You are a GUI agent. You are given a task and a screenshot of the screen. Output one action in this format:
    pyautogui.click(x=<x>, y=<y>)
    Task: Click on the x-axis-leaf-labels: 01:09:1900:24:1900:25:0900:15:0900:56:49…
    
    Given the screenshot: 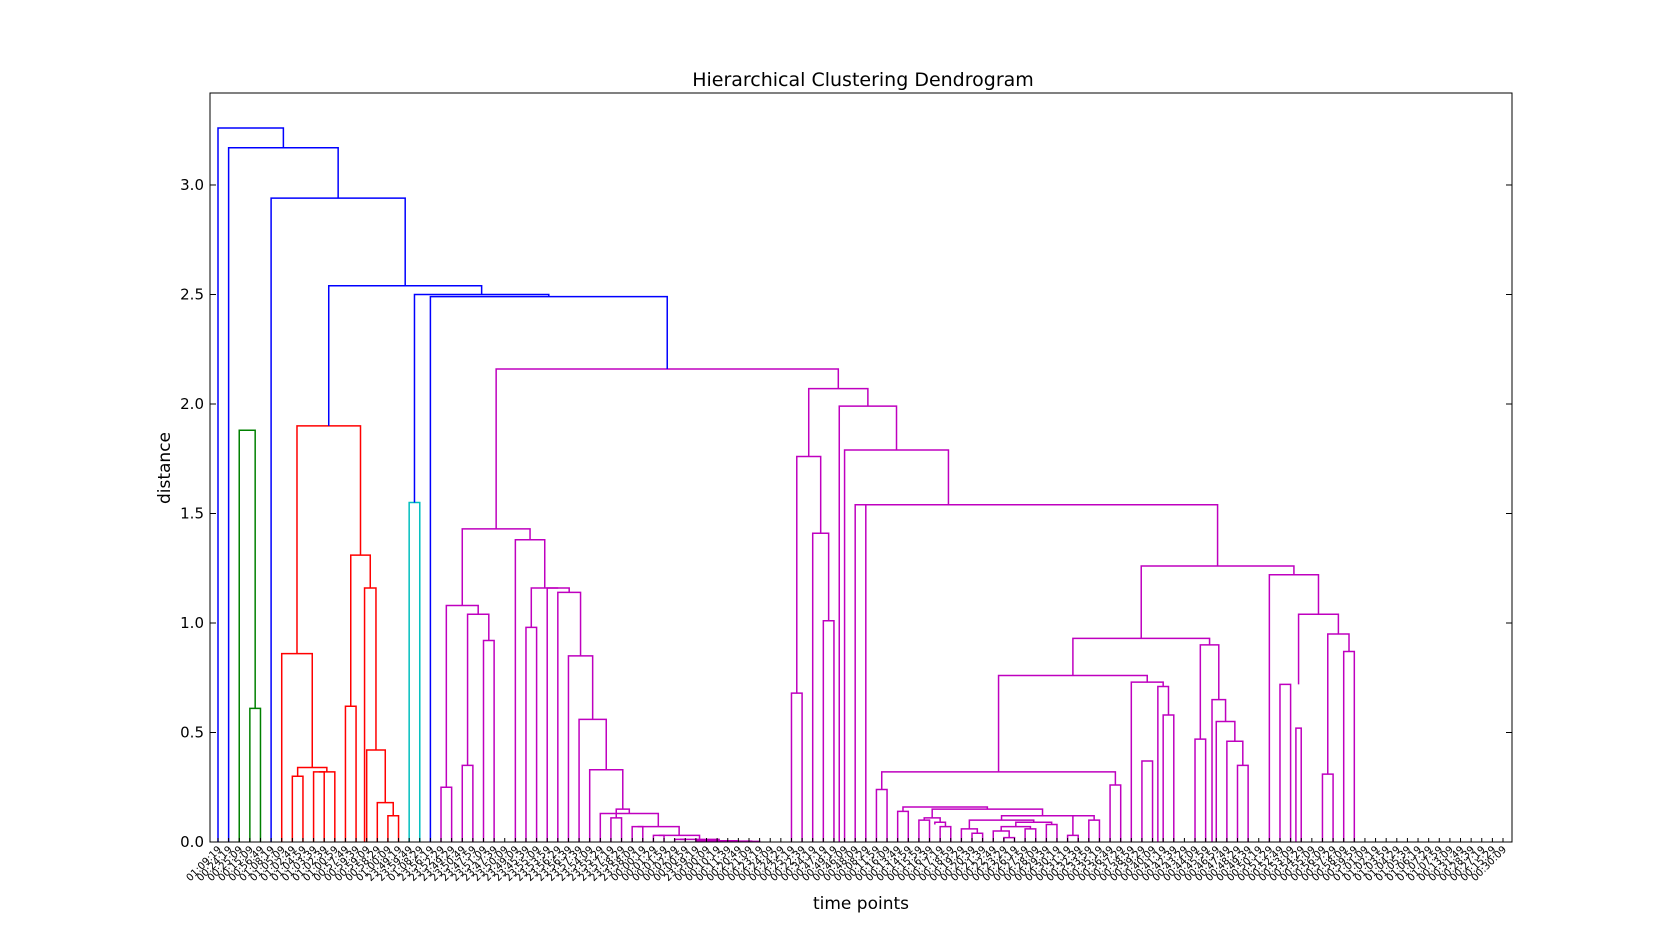 What is the action you would take?
    pyautogui.click(x=847, y=861)
    